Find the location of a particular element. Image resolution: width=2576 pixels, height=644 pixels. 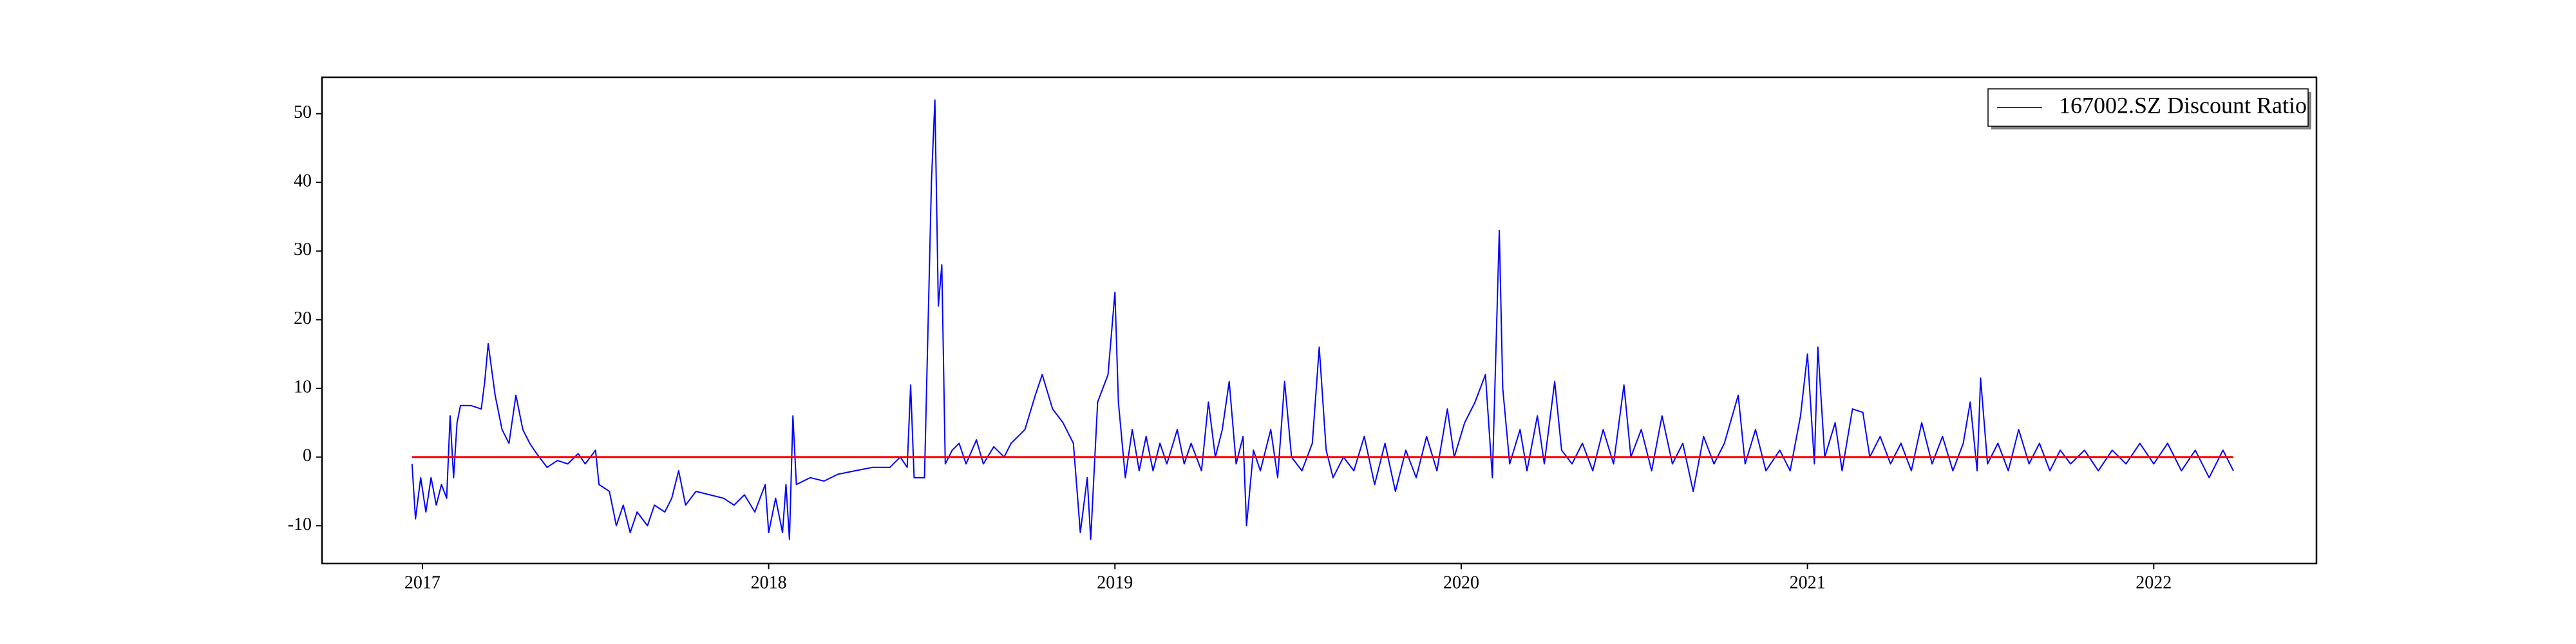

y-tick-label: 50 is located at coordinates (303, 112).